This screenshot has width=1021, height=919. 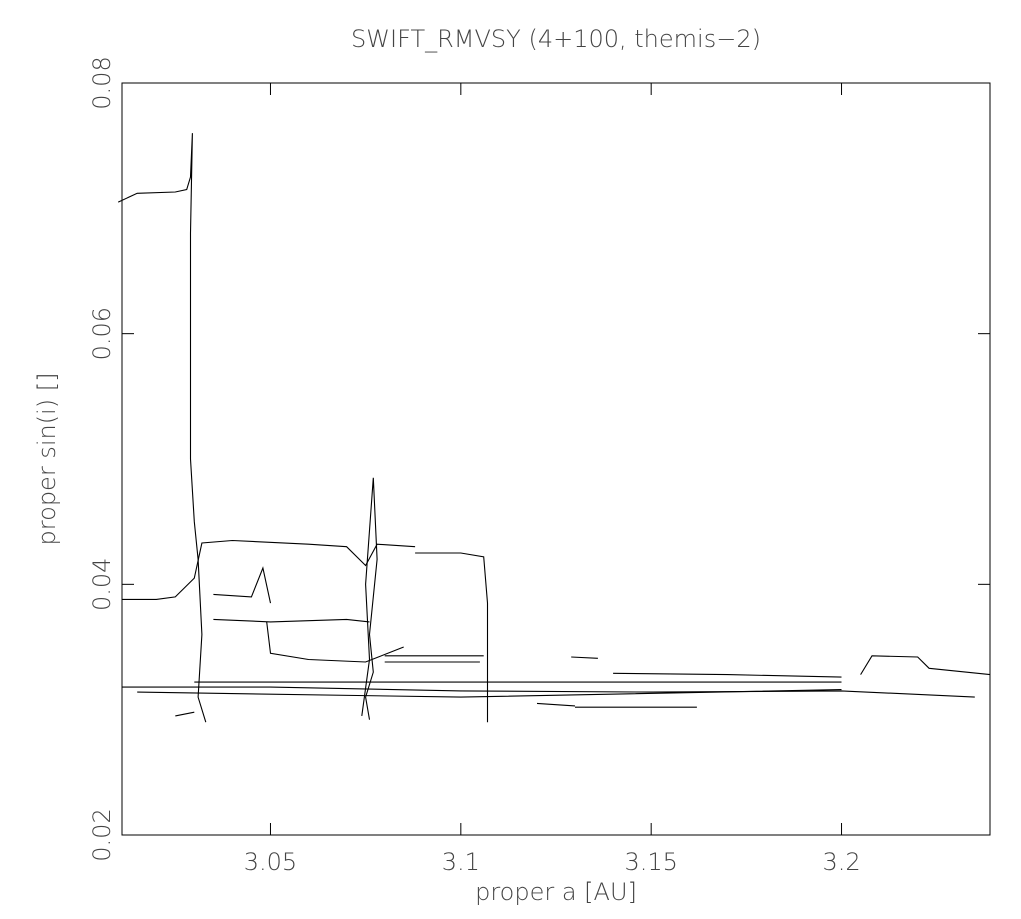 I want to click on y-axis-label: proper sin(i) [], so click(x=47, y=459).